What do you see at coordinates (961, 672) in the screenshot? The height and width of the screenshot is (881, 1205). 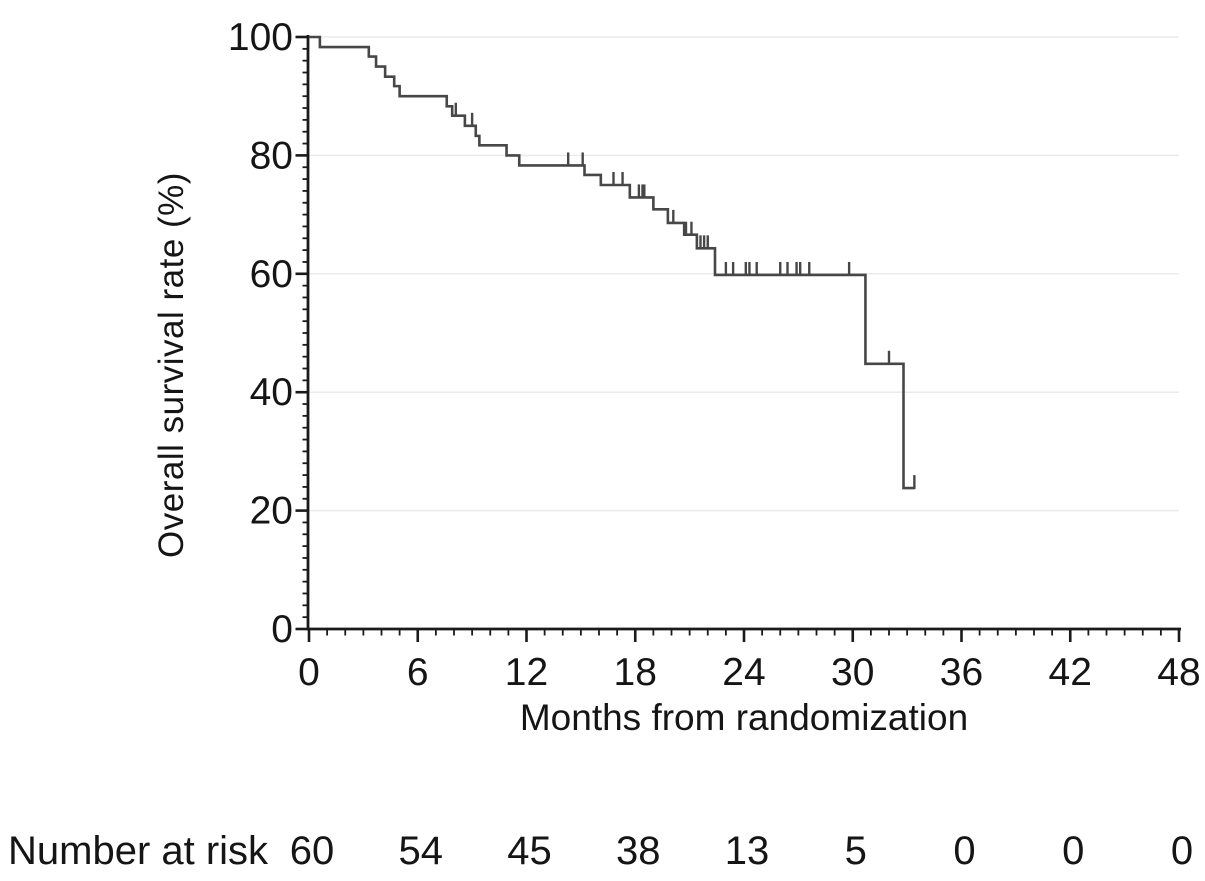 I see `x-tick-label: 36` at bounding box center [961, 672].